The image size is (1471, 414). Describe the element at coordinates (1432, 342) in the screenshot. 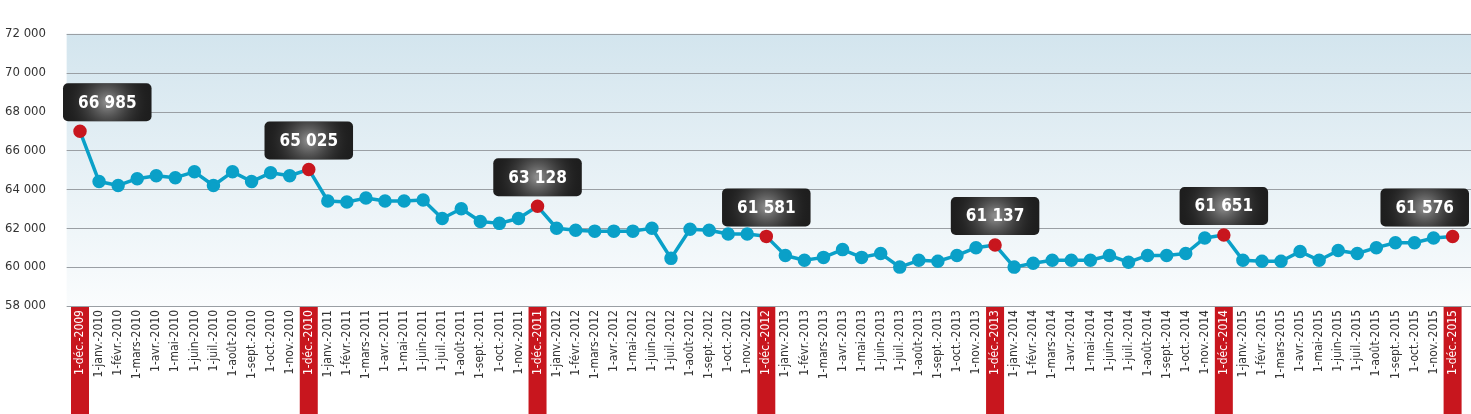

I see `x-tick-label: 1-nov.-2015` at that location.